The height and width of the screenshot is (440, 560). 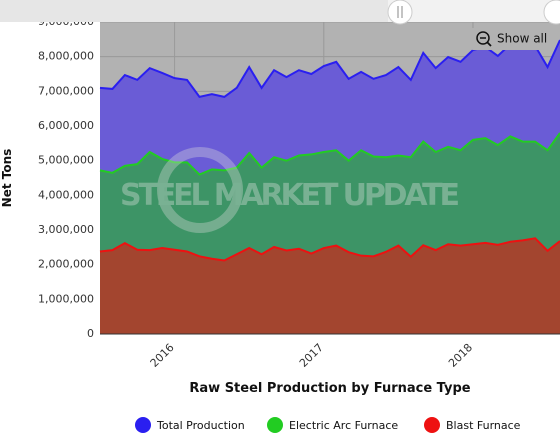 What do you see at coordinates (483, 425) in the screenshot?
I see `legend-label: Blast Furnace` at bounding box center [483, 425].